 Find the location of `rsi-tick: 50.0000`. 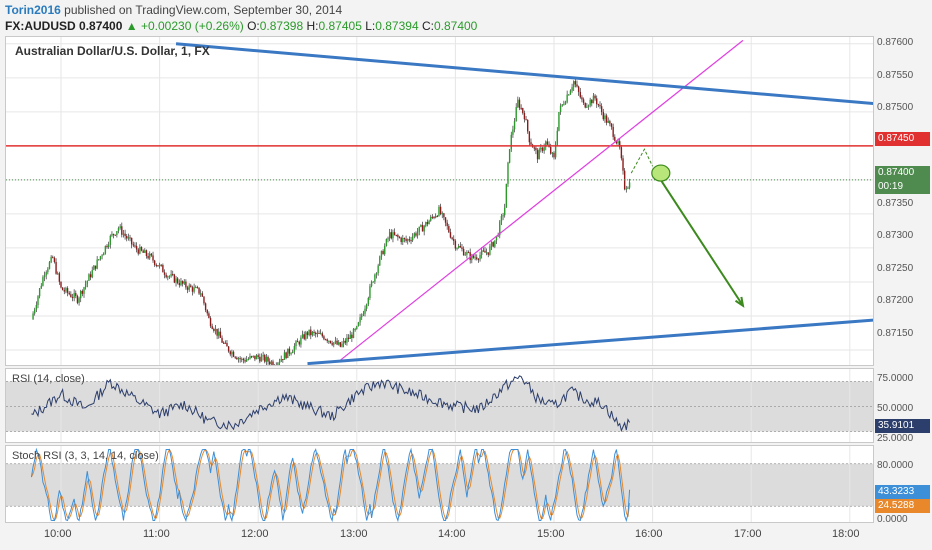

rsi-tick: 50.0000 is located at coordinates (895, 408).